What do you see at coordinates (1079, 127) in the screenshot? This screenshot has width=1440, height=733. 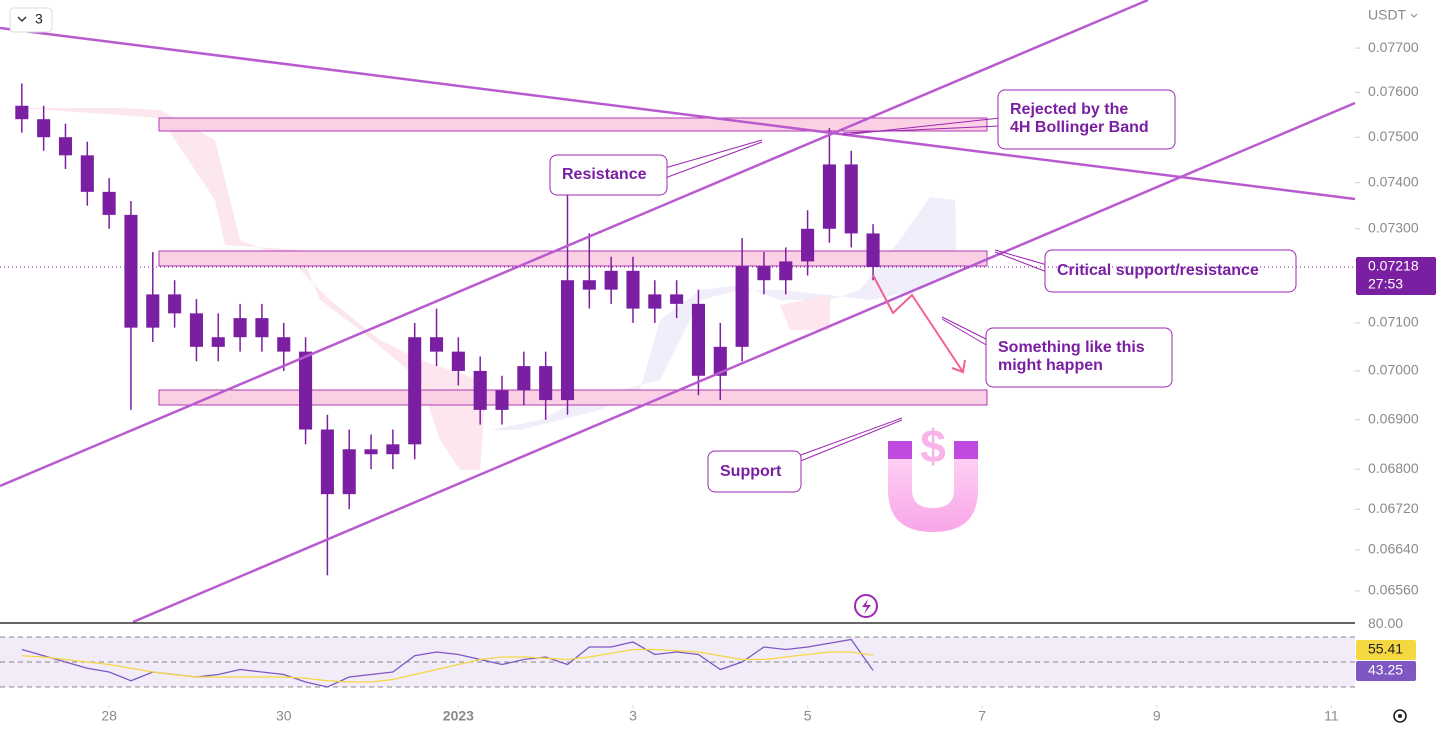 I see `annotation: 4H Bollinger Band` at bounding box center [1079, 127].